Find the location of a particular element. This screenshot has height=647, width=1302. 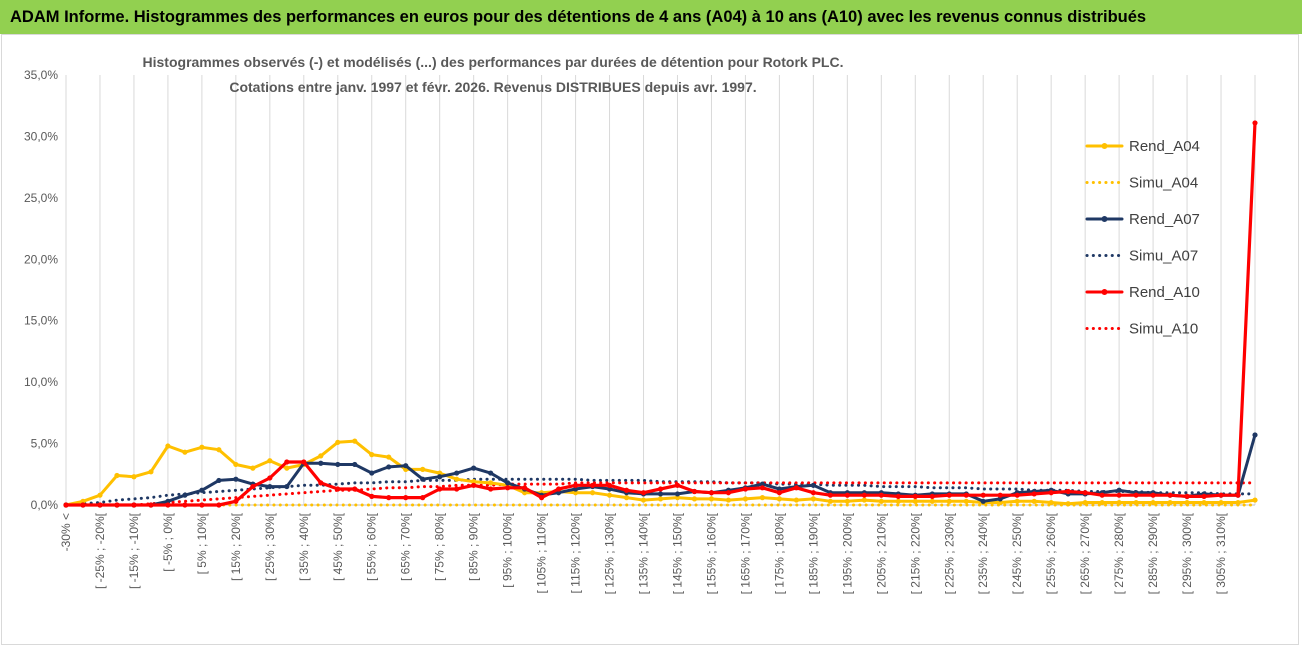

y-tick-label: 20,0% is located at coordinates (41, 259).